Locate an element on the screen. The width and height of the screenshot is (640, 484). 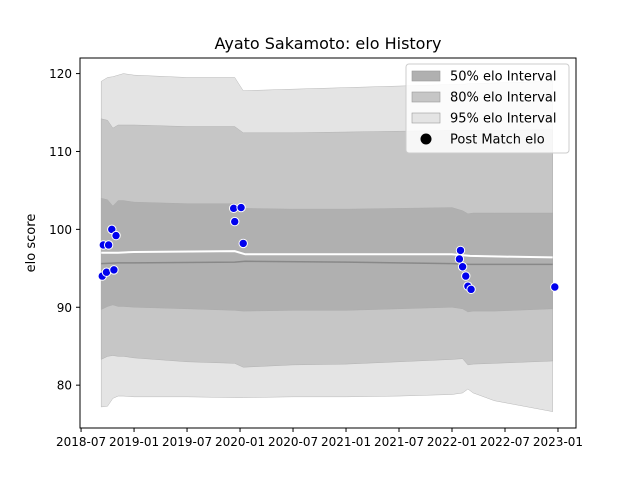
x-tick-label: 2019-07 is located at coordinates (187, 442).